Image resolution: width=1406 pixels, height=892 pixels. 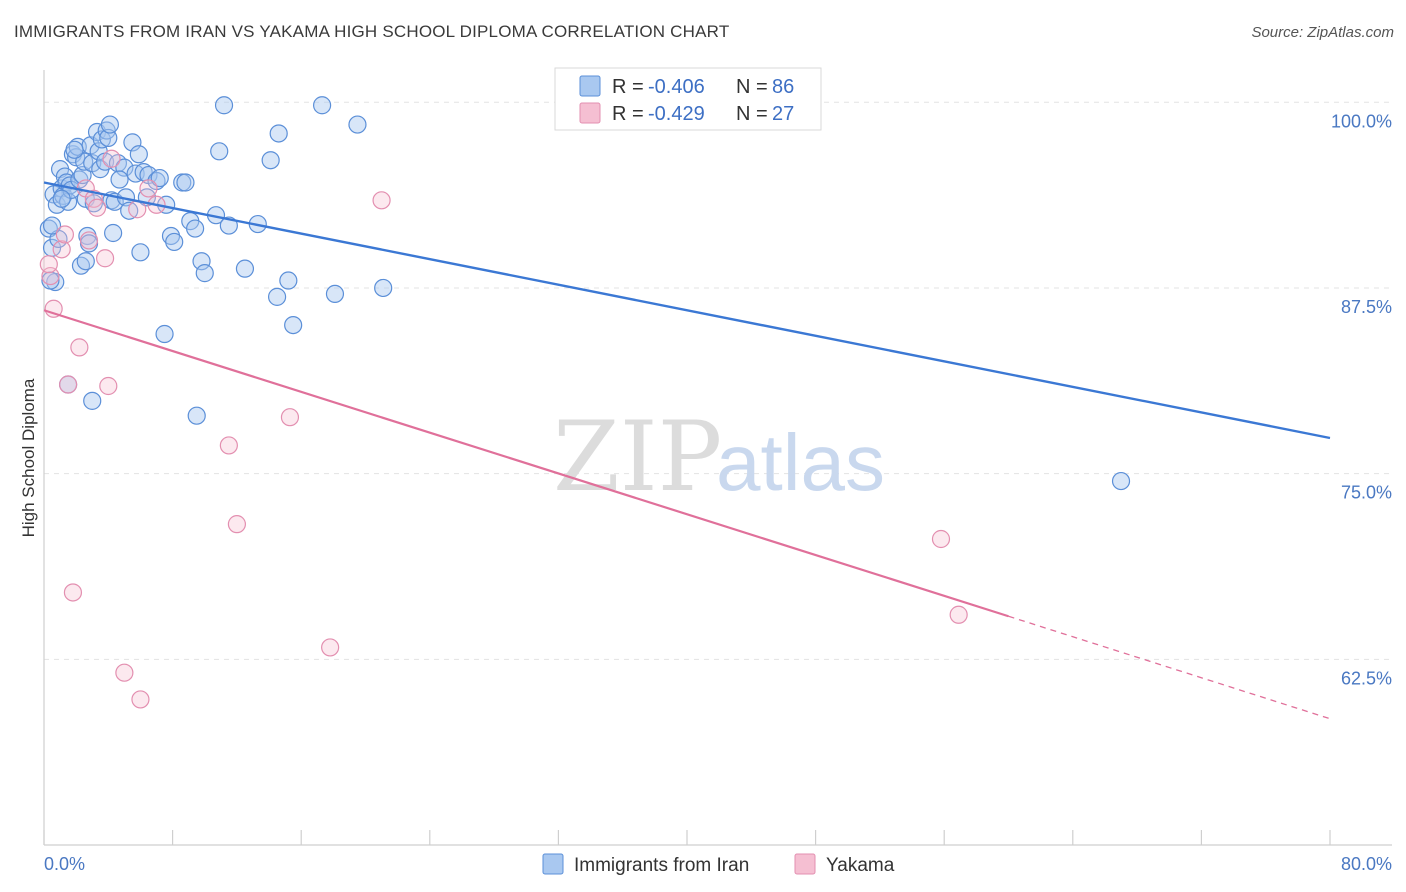 What do you see at coordinates (1169, 667) in the screenshot?
I see `trend-line-yakama-extension` at bounding box center [1169, 667].